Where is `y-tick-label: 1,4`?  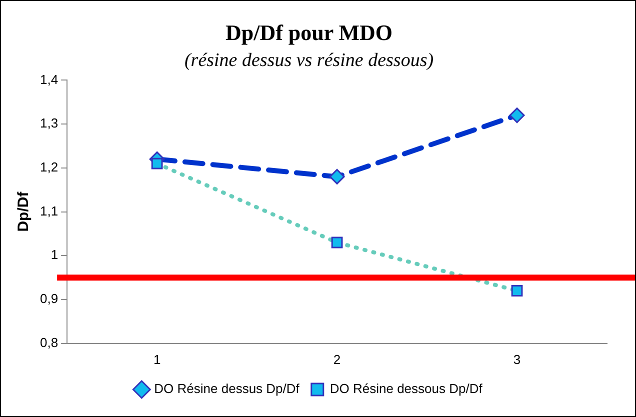
y-tick-label: 1,4 is located at coordinates (49, 79).